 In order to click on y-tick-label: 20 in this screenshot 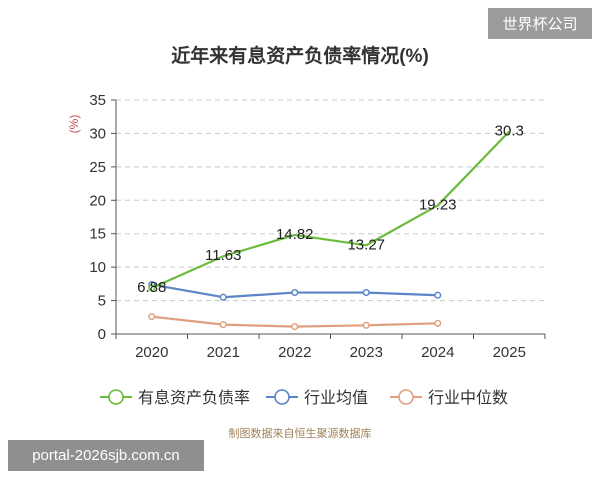, I will do `click(97, 200)`.